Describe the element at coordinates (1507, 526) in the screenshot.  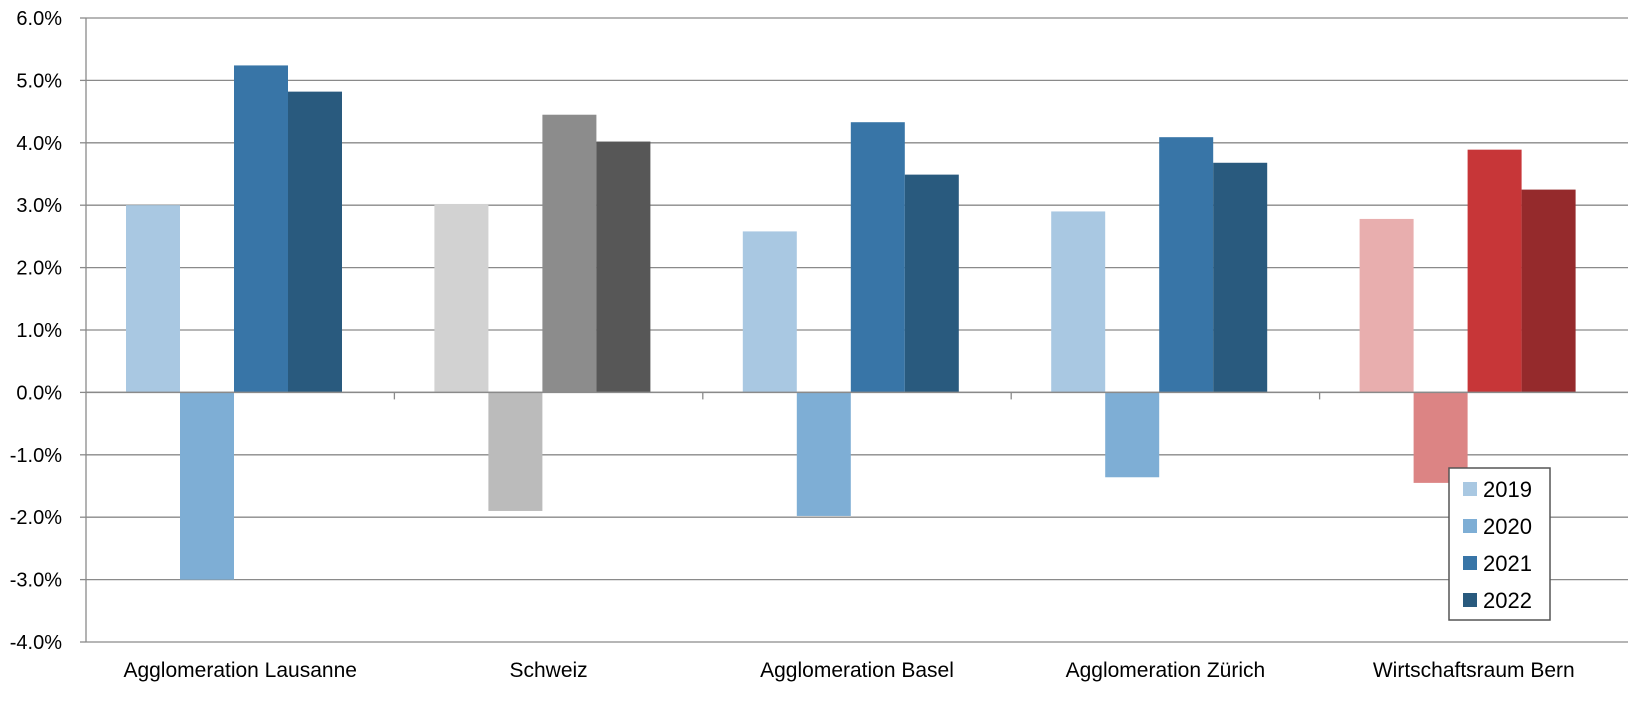
I see `legend-label: 2020` at that location.